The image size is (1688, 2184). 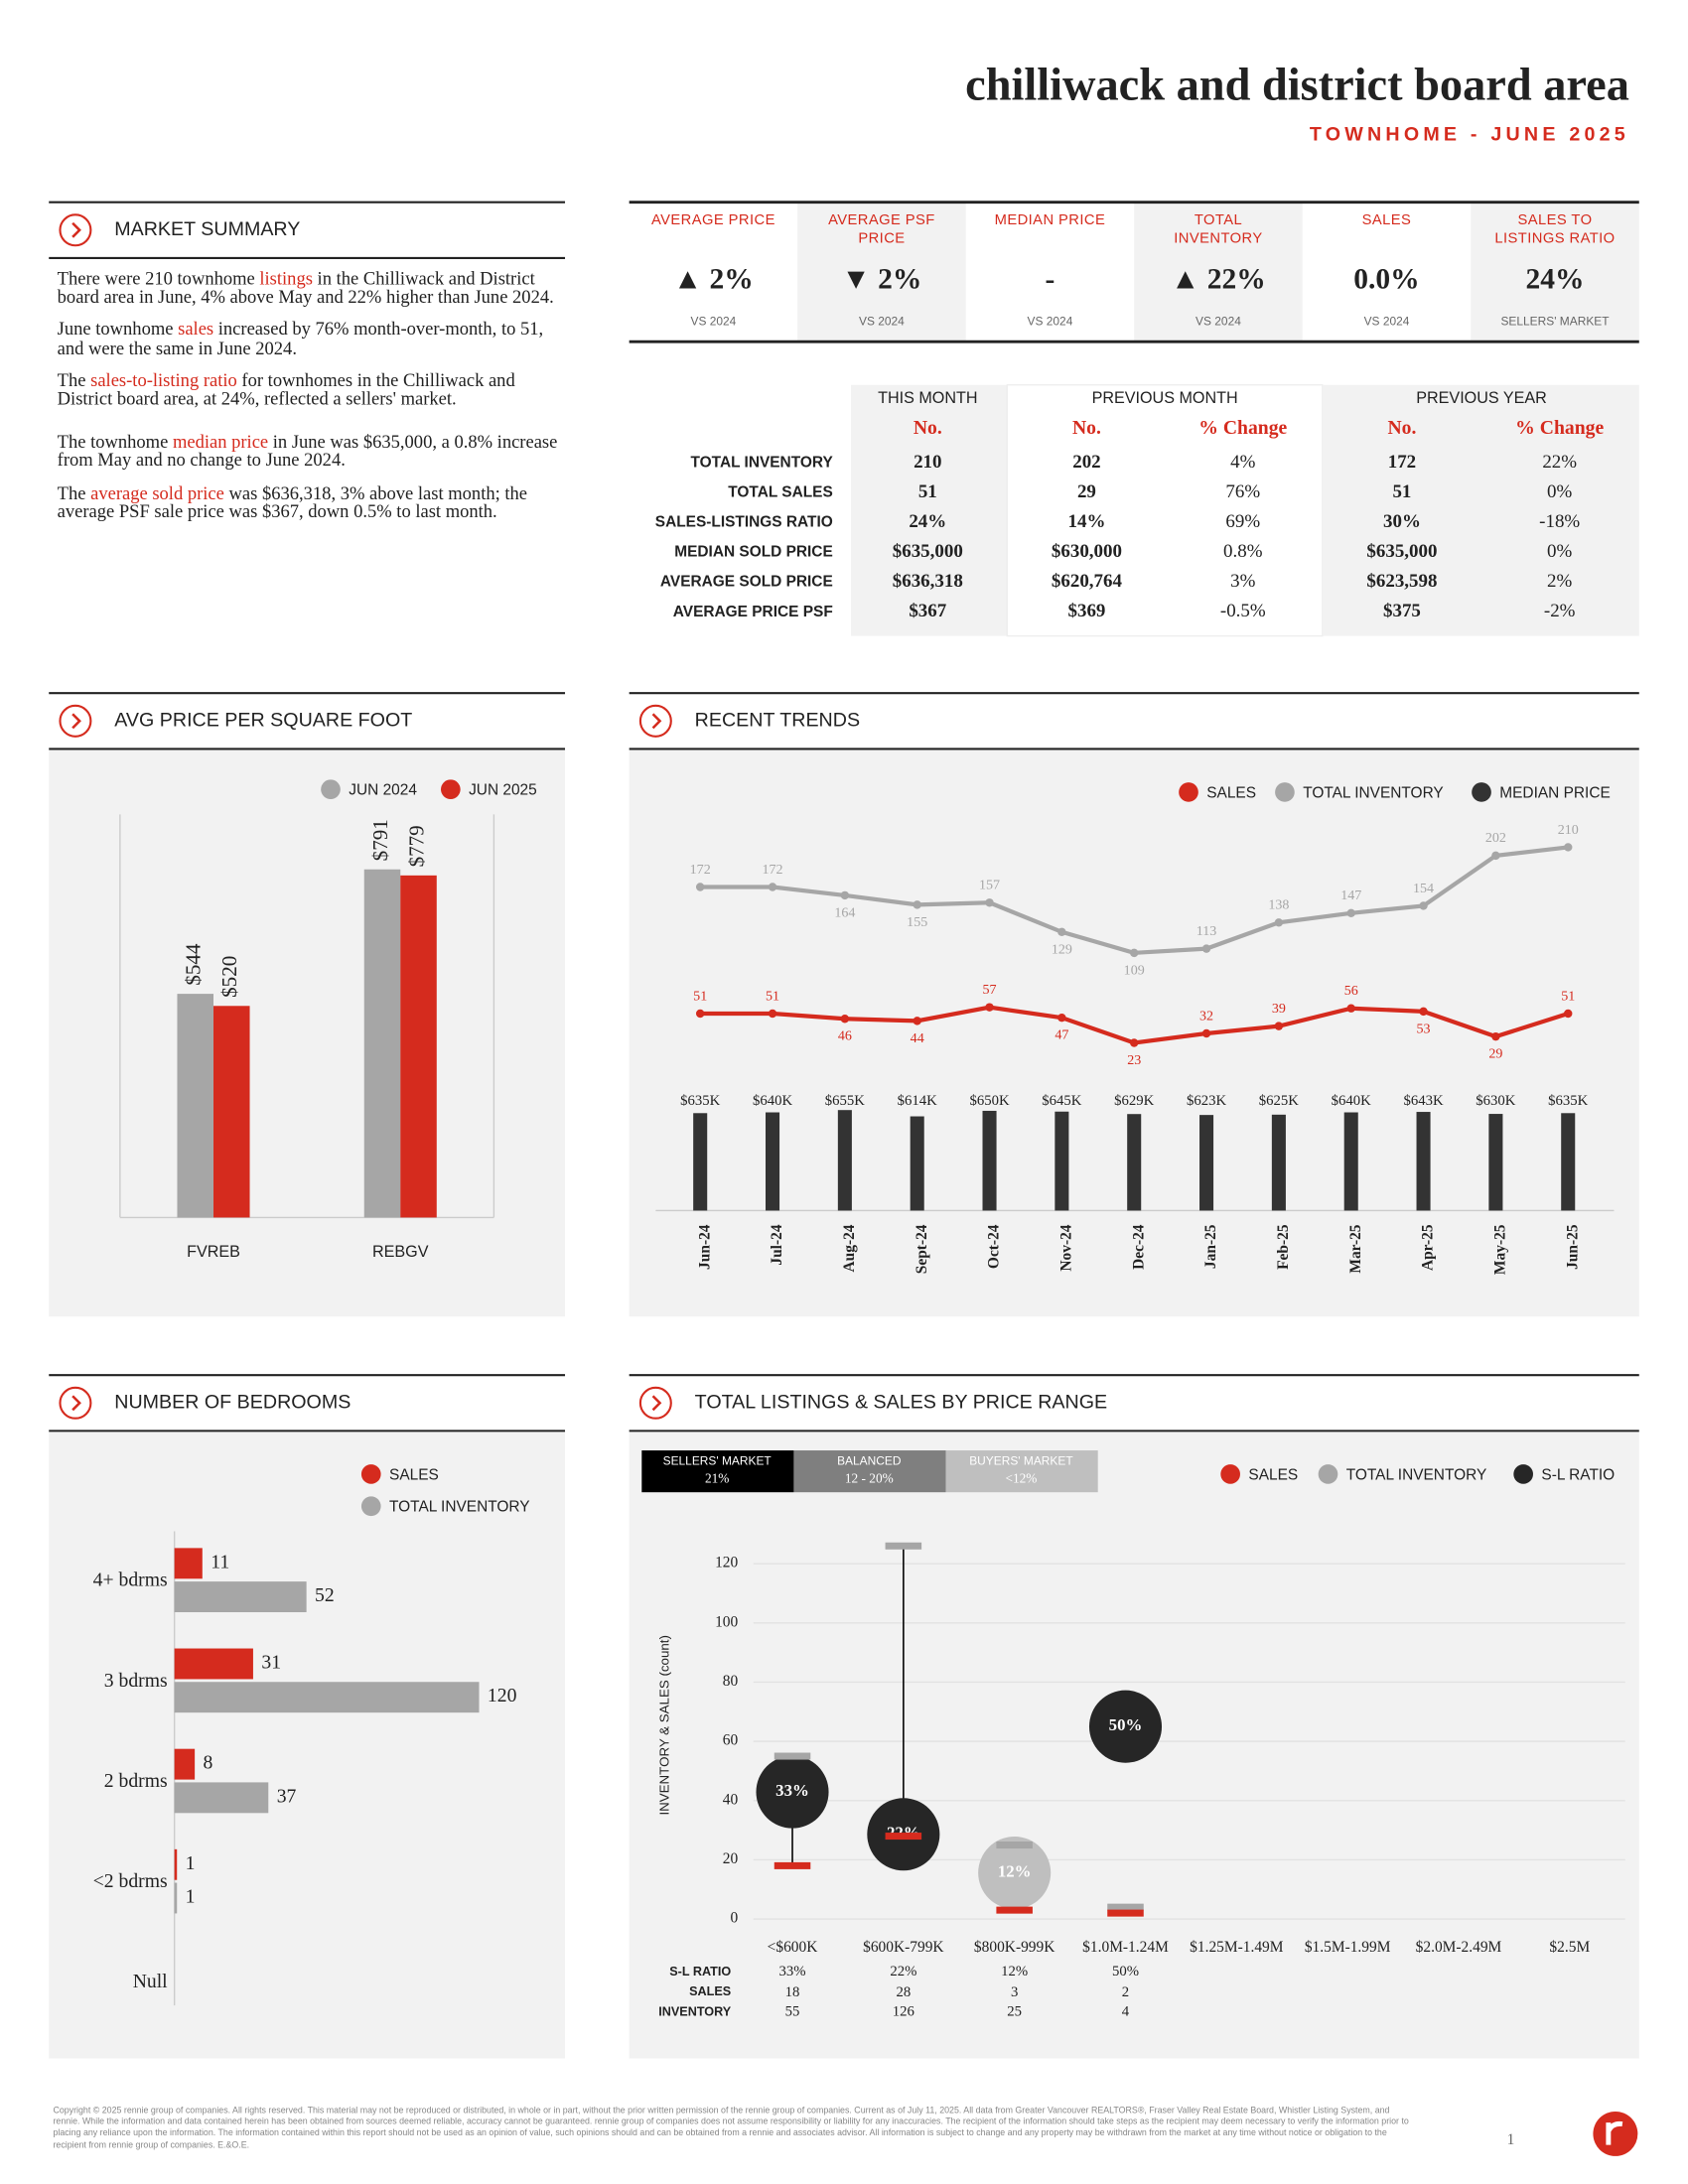 I want to click on data-label: 154, so click(x=1423, y=888).